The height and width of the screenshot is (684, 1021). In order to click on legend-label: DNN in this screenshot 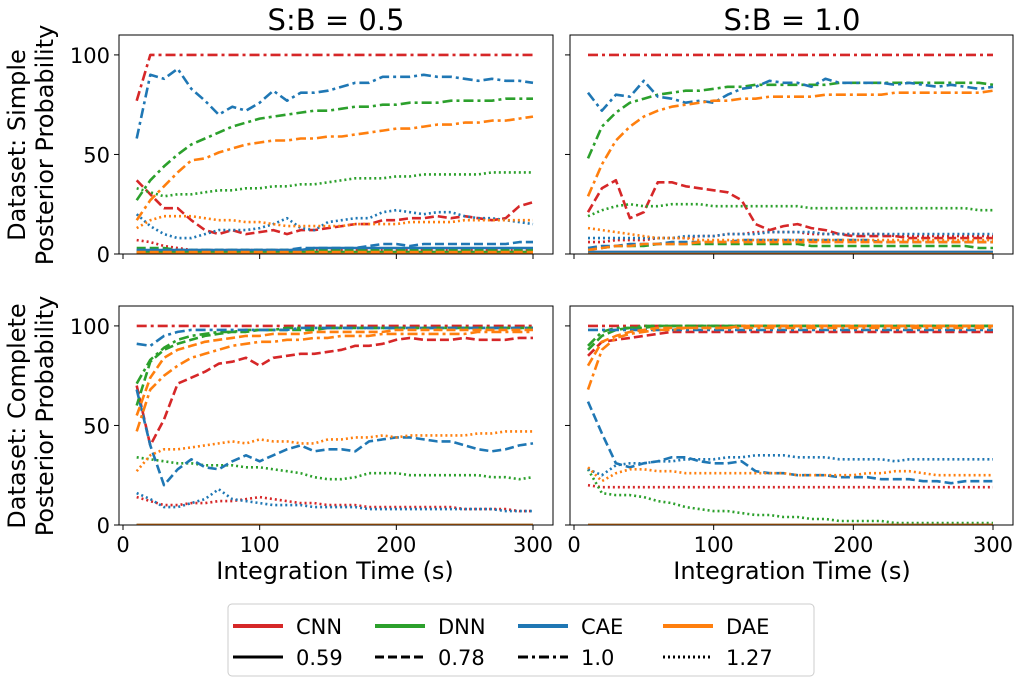, I will do `click(462, 627)`.